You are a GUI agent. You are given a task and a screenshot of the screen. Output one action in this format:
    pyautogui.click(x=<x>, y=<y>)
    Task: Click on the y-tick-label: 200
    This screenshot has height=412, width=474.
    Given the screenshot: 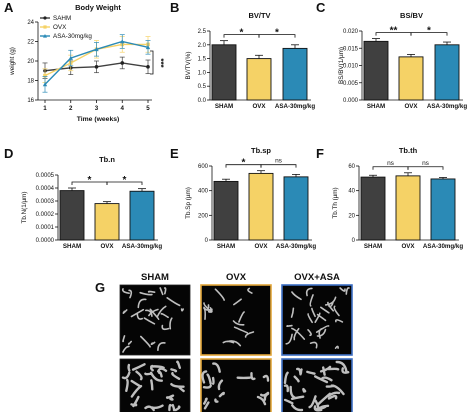 What is the action you would take?
    pyautogui.click(x=203, y=216)
    